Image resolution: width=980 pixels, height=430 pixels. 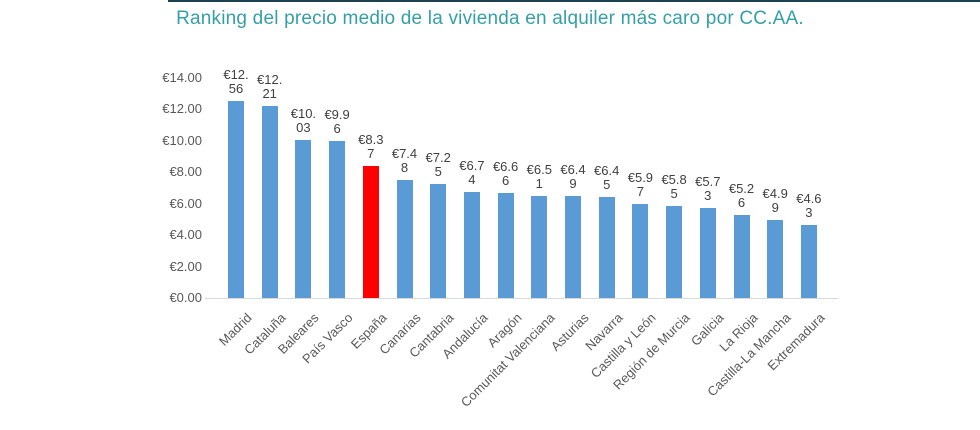 I want to click on bar-galicia, so click(x=707, y=252).